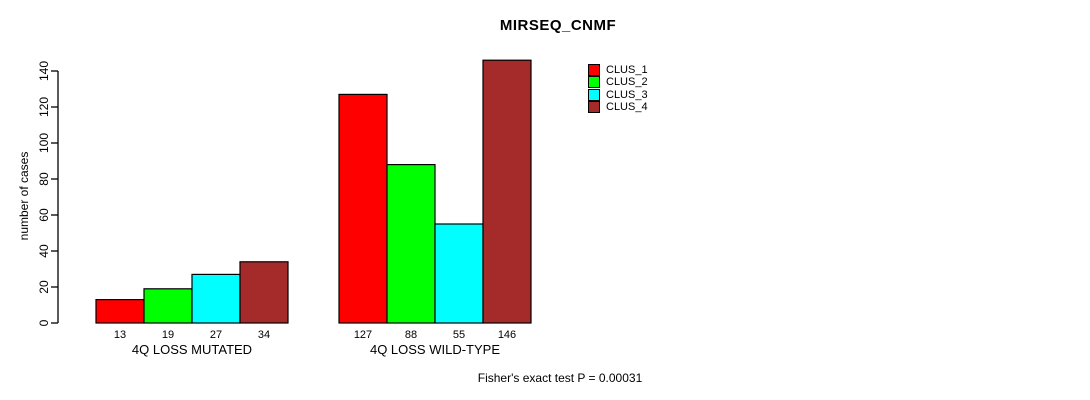 The image size is (1090, 400). Describe the element at coordinates (192, 349) in the screenshot. I see `group-label: 4Q LOSS MUTATED` at that location.